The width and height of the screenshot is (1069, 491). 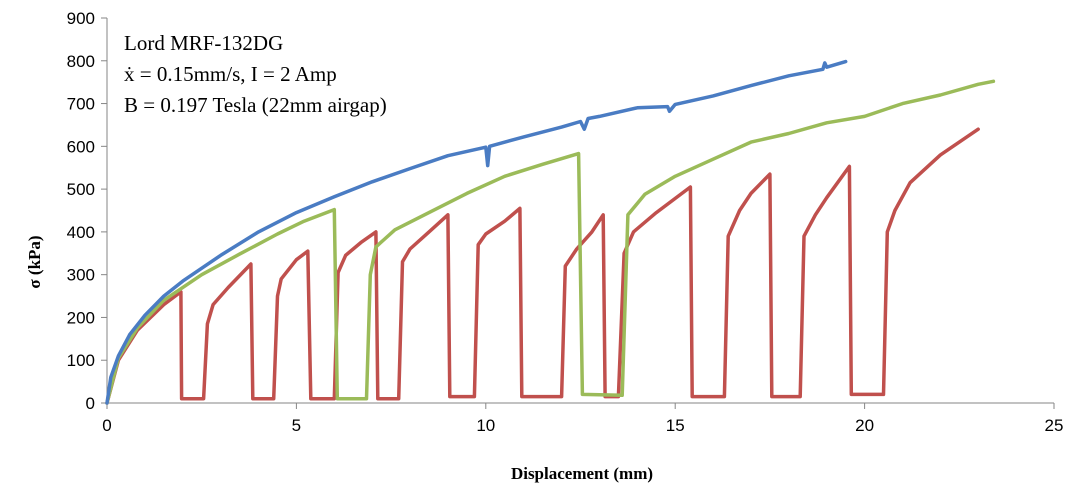 What do you see at coordinates (81, 104) in the screenshot?
I see `y-tick-label: 700` at bounding box center [81, 104].